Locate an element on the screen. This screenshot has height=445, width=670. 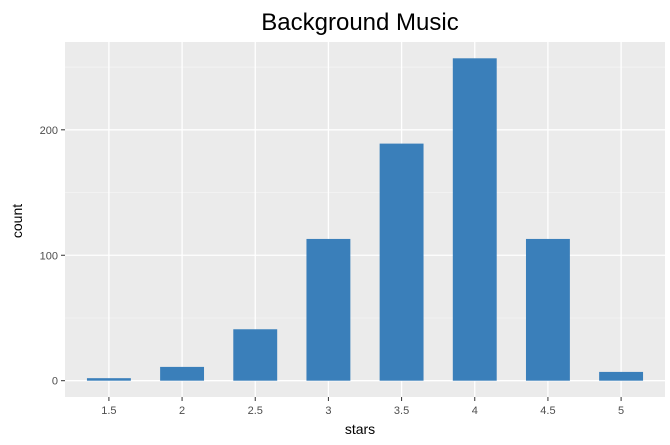
x-tick-label: 5 is located at coordinates (621, 411).